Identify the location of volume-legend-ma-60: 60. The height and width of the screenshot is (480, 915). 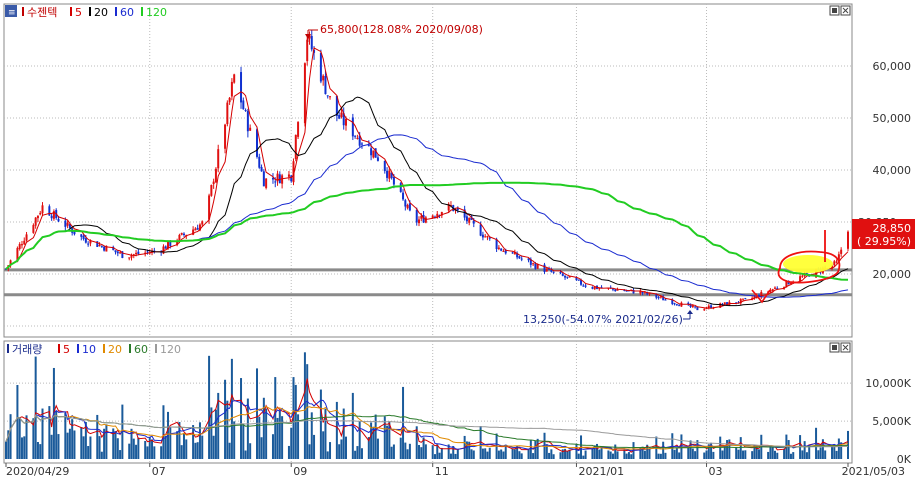
(141, 349).